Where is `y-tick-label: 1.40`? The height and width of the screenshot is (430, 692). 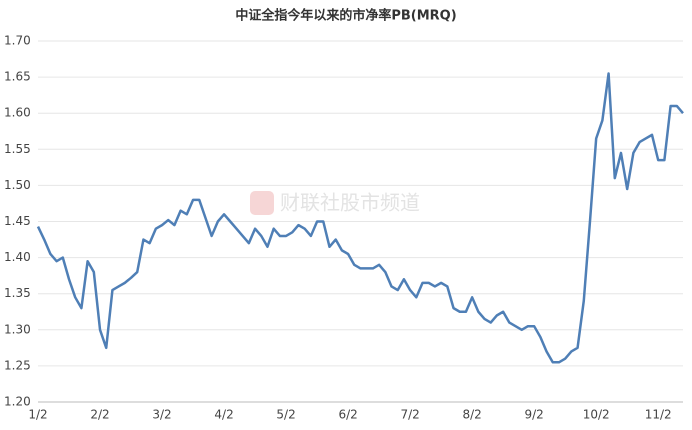 y-tick-label: 1.40 is located at coordinates (17, 257).